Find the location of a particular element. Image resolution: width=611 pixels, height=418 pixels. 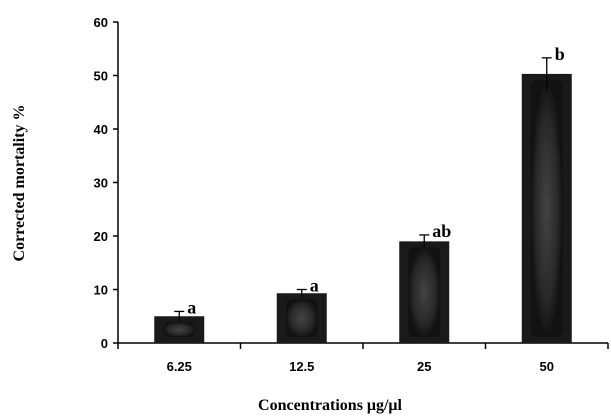

y-tick-label: 10 is located at coordinates (101, 290).